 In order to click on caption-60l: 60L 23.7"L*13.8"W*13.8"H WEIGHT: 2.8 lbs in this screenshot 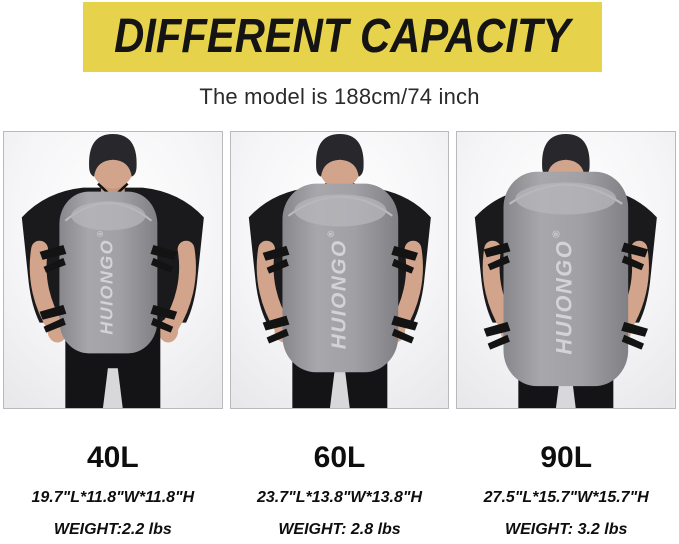, I will do `click(340, 474)`.